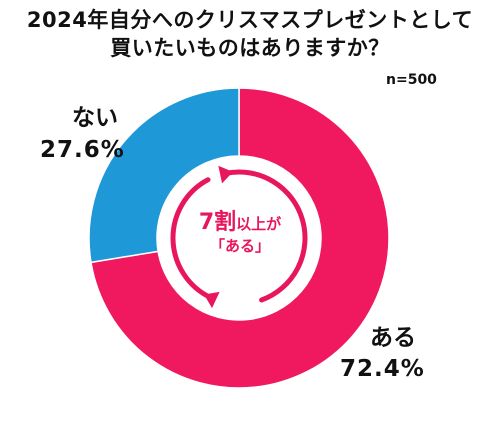  What do you see at coordinates (382, 369) in the screenshot?
I see `label-yes-value: 72.4%` at bounding box center [382, 369].